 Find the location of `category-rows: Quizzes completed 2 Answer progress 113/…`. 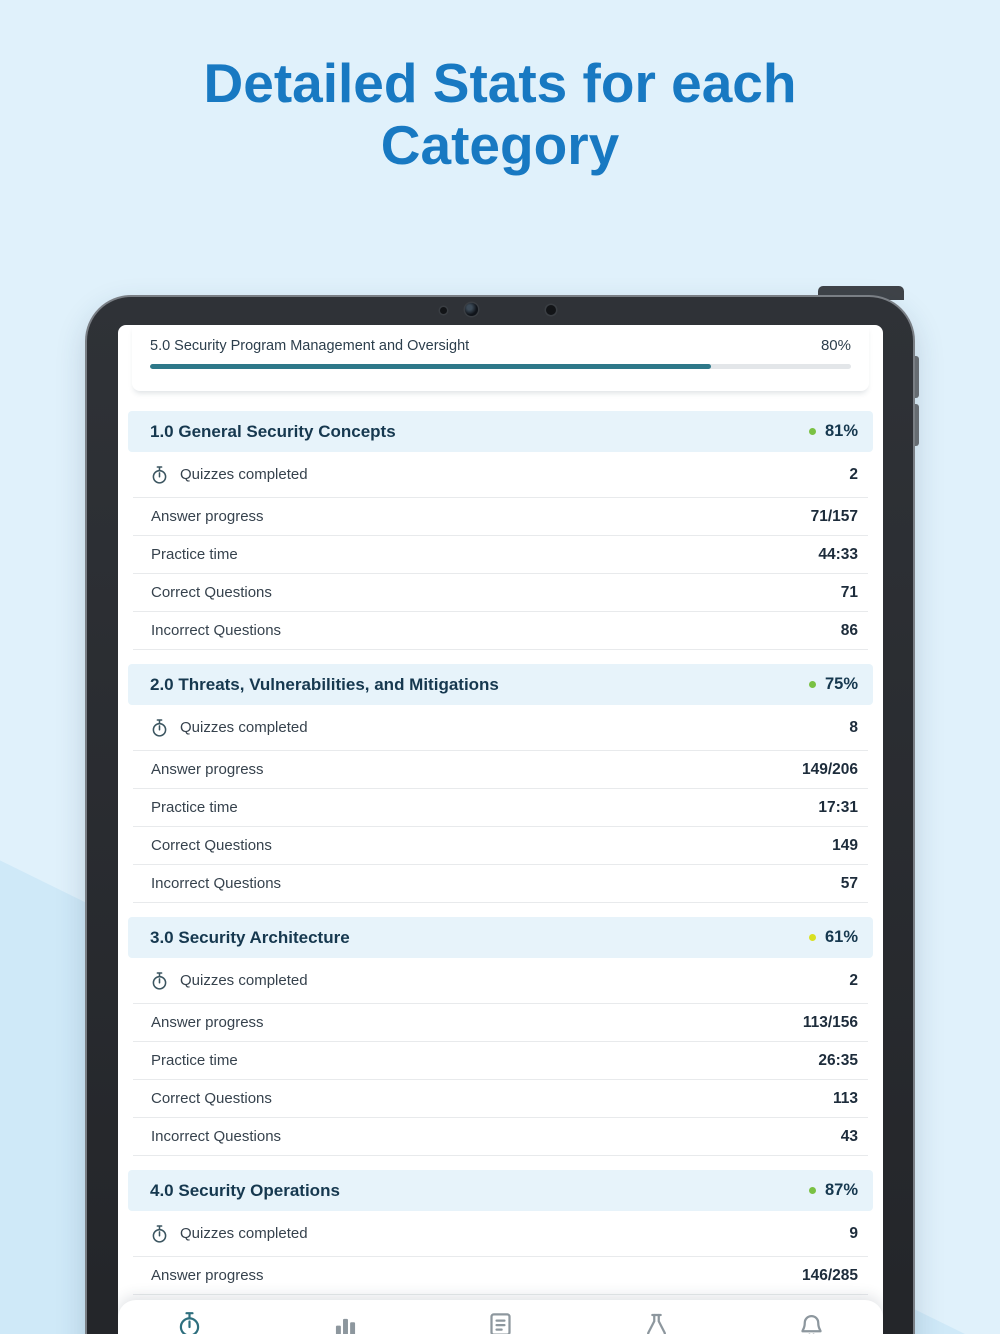

category-rows: Quizzes completed 2 Answer progress 113/… is located at coordinates (500, 1057).